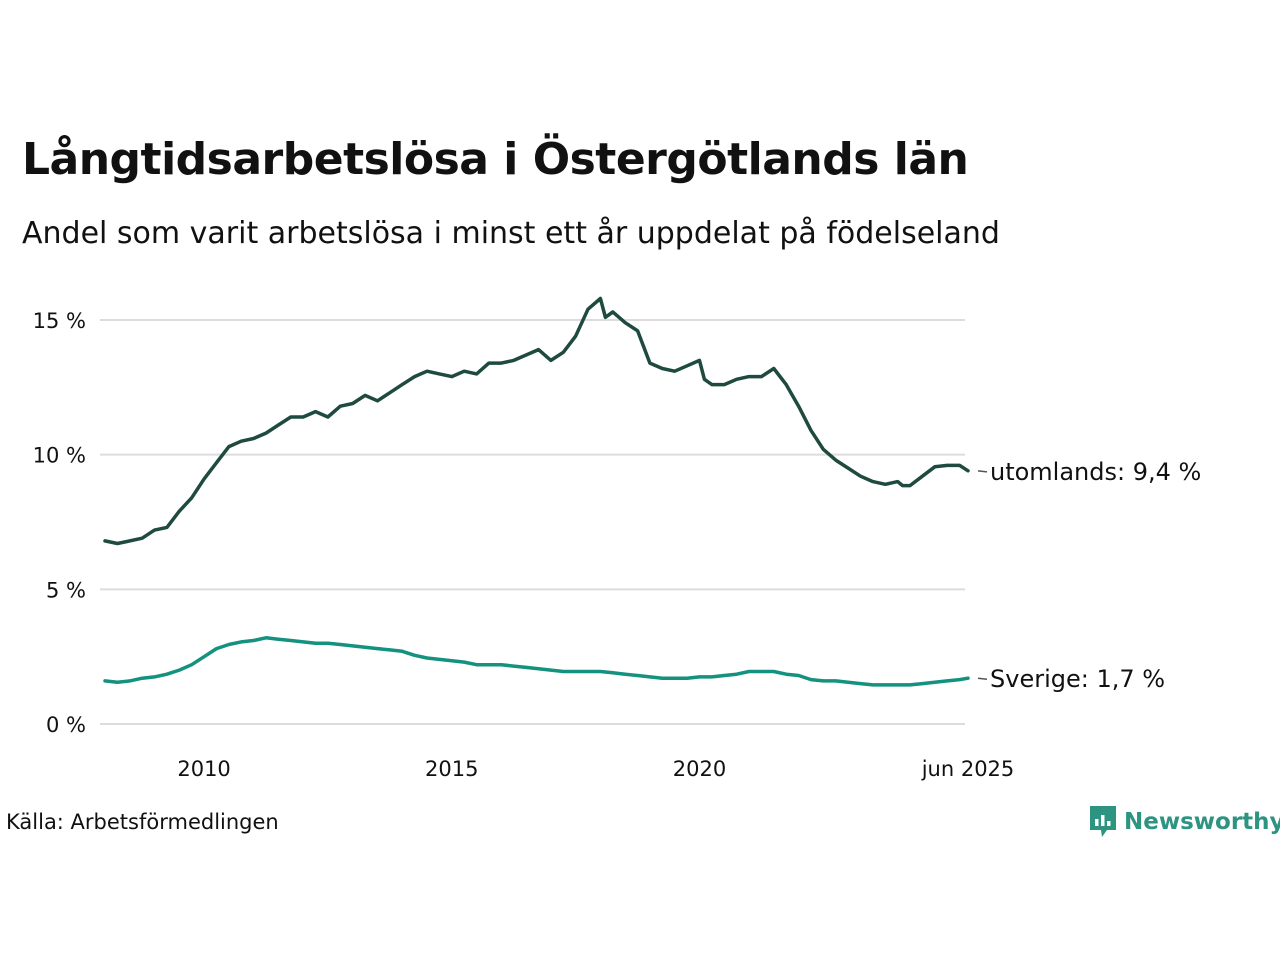 Image resolution: width=1280 pixels, height=960 pixels. Describe the element at coordinates (451, 769) in the screenshot. I see `x-tick-label: 2015` at that location.